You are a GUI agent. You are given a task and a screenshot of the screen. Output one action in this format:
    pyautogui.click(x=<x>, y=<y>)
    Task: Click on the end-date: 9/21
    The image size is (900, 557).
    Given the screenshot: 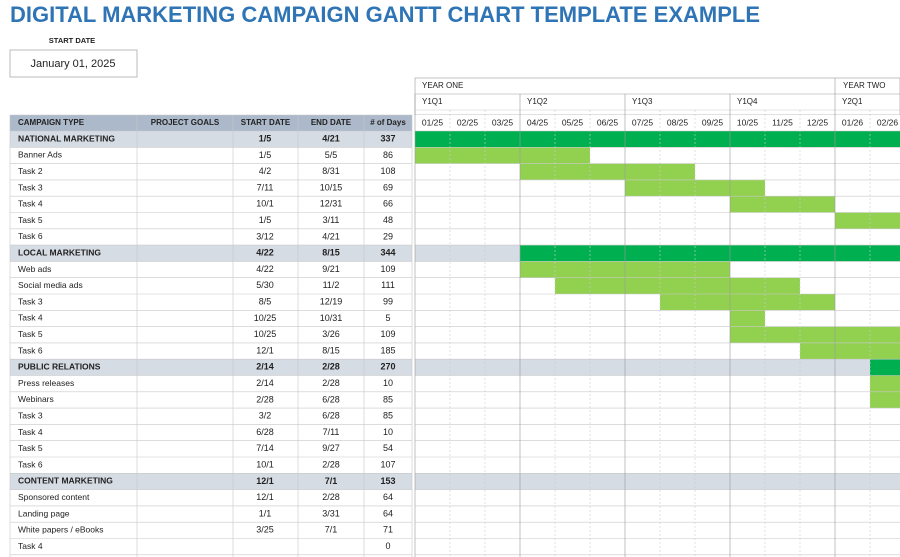 What is the action you would take?
    pyautogui.click(x=331, y=269)
    